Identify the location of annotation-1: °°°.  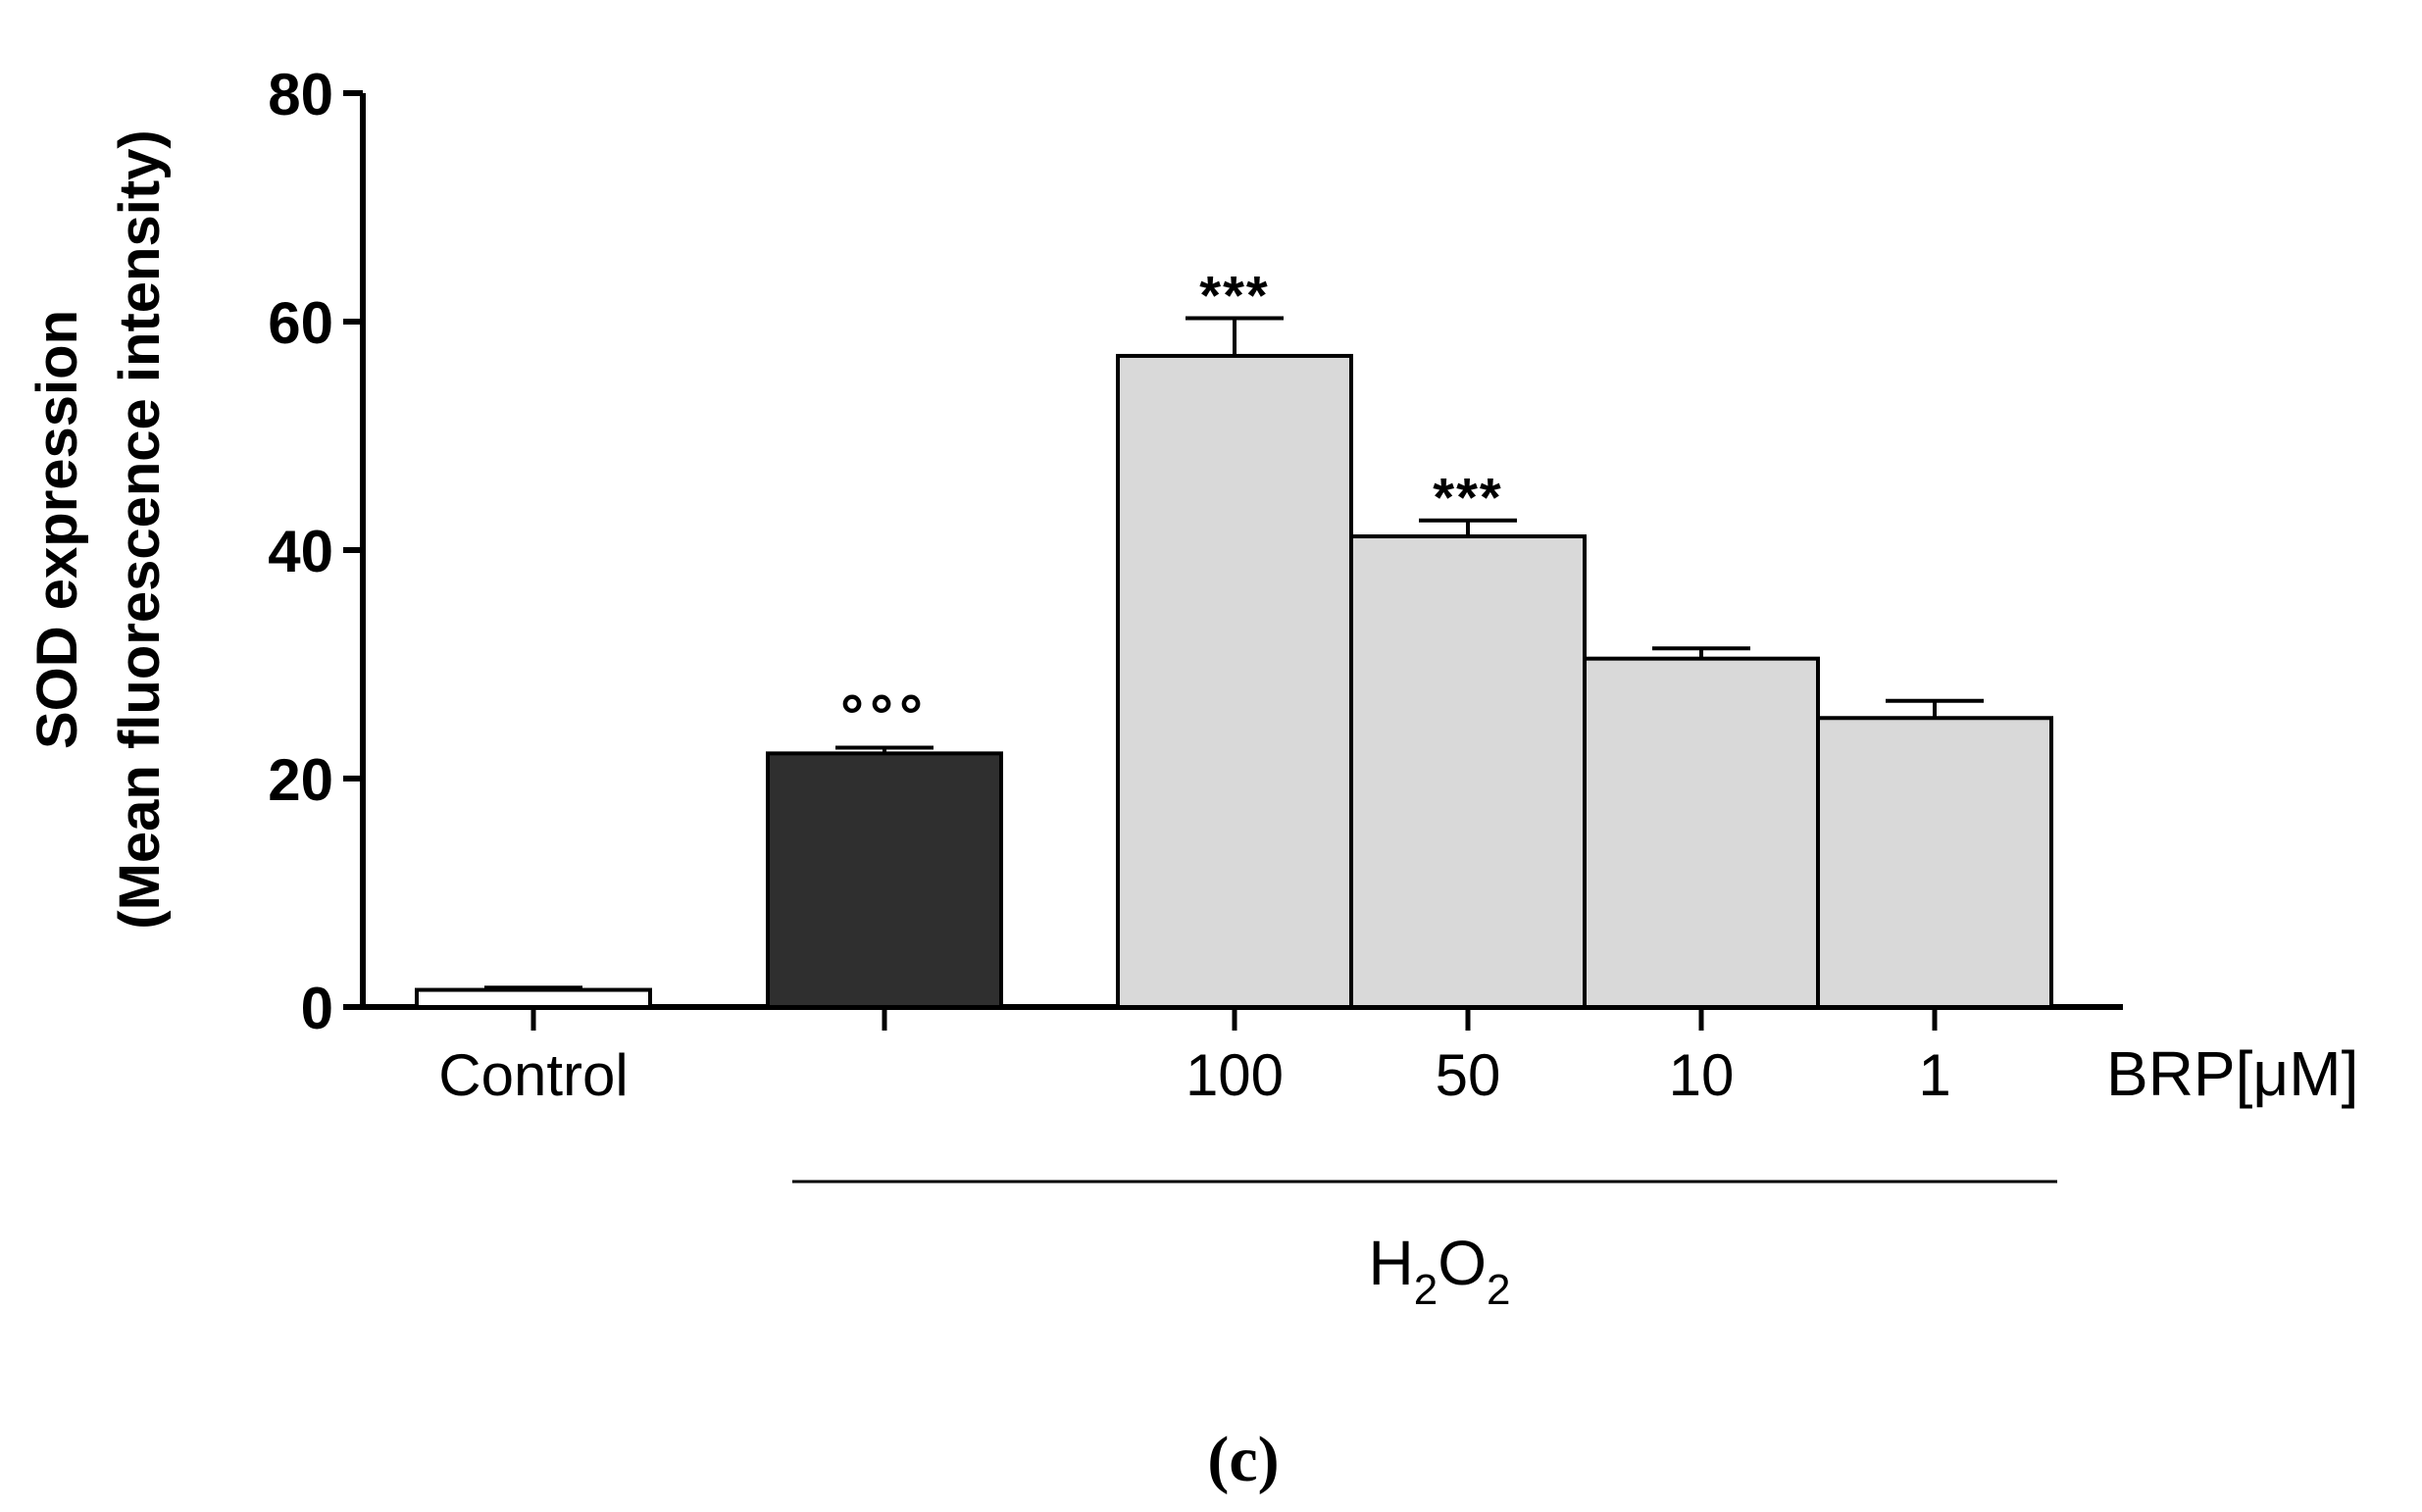
(884, 716).